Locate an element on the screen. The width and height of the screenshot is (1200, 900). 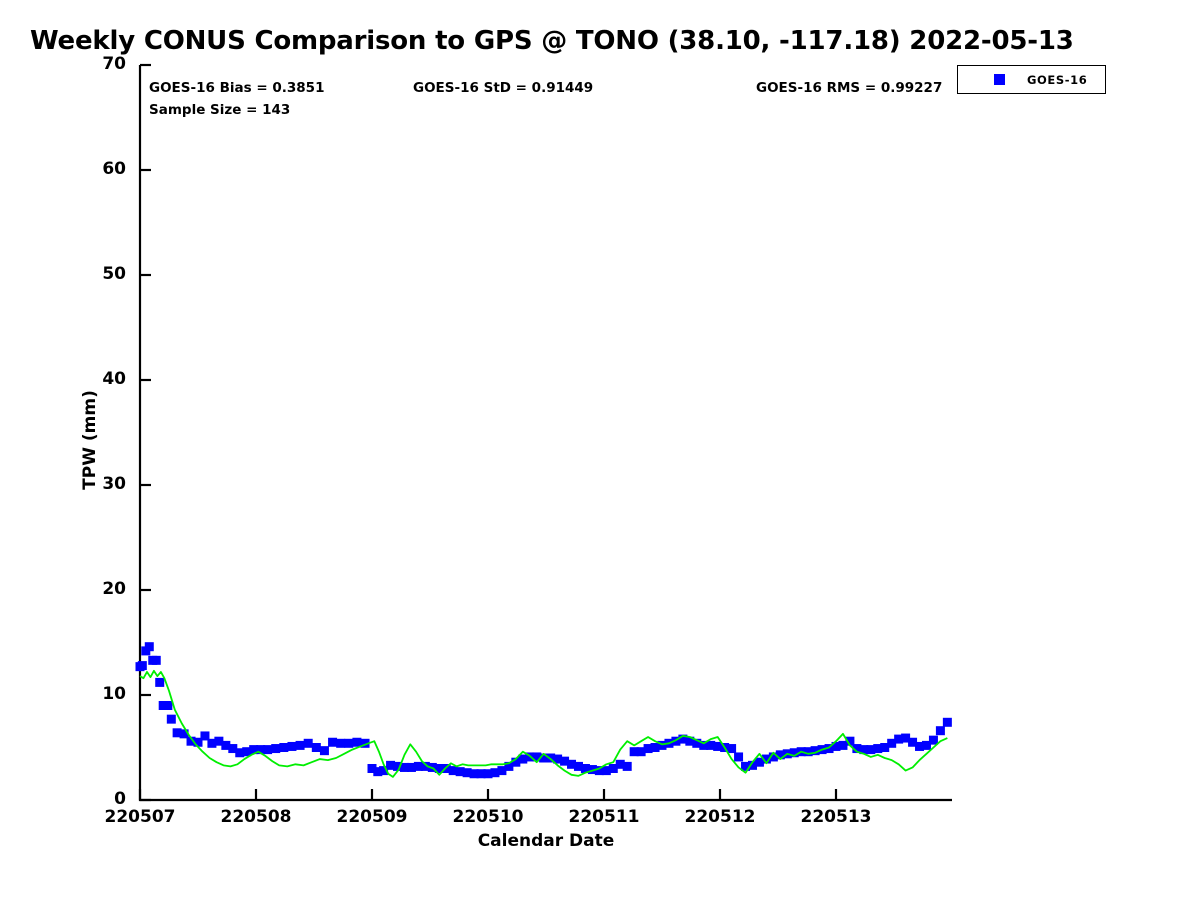
y-tick-label: 30 is located at coordinates (114, 484).